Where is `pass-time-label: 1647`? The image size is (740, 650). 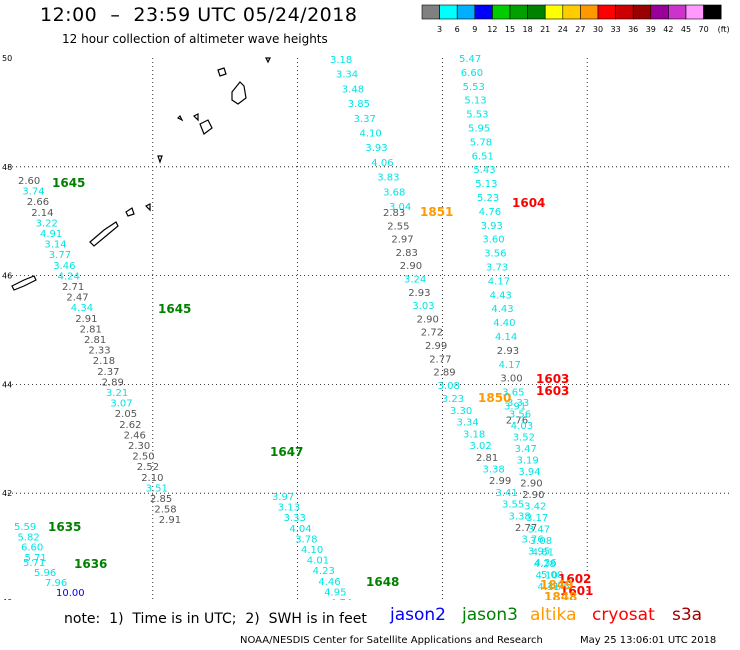
pass-time-label: 1647 is located at coordinates (286, 452).